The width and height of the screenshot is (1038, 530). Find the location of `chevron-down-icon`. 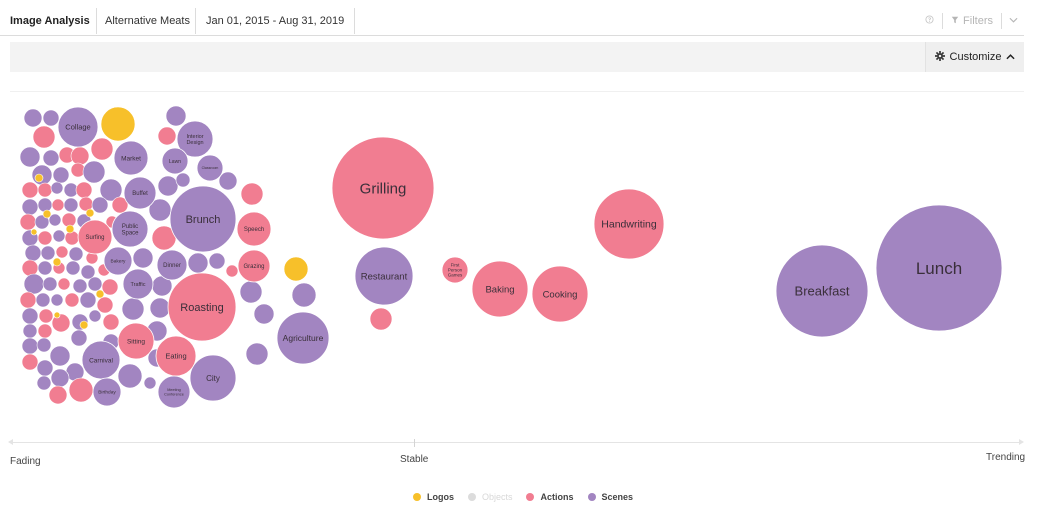

chevron-down-icon is located at coordinates (1012, 21).